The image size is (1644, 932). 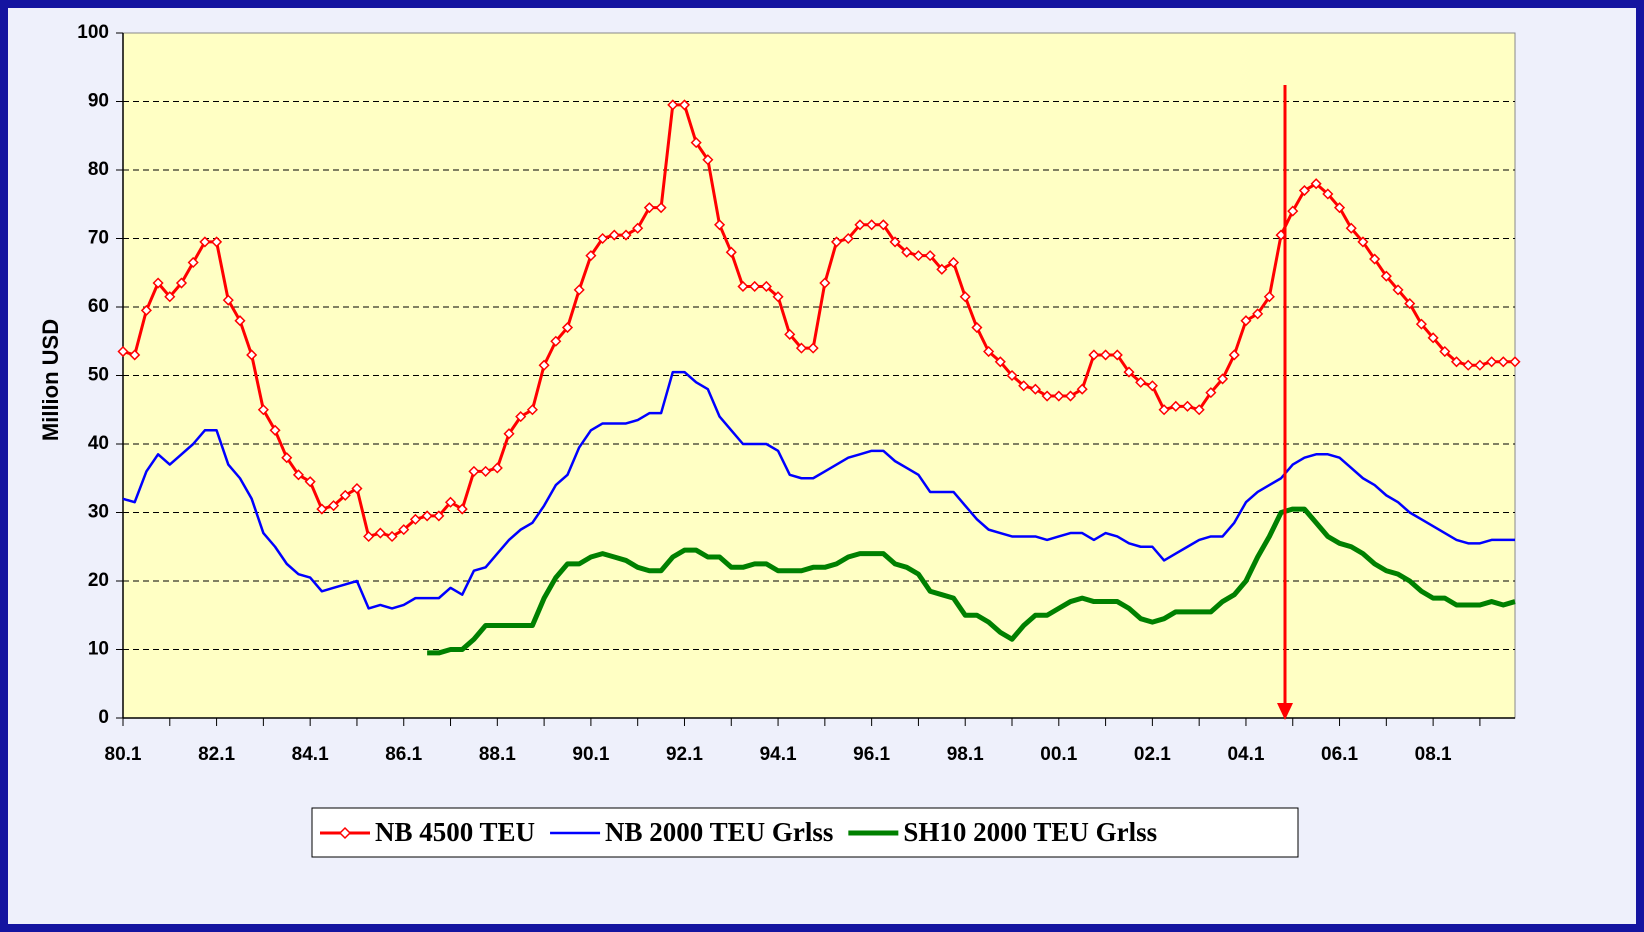 What do you see at coordinates (310, 754) in the screenshot?
I see `x-tick-label: 84.1` at bounding box center [310, 754].